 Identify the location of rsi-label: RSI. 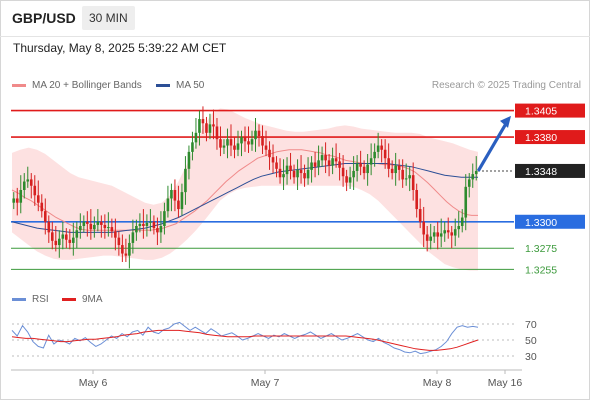
(40, 299).